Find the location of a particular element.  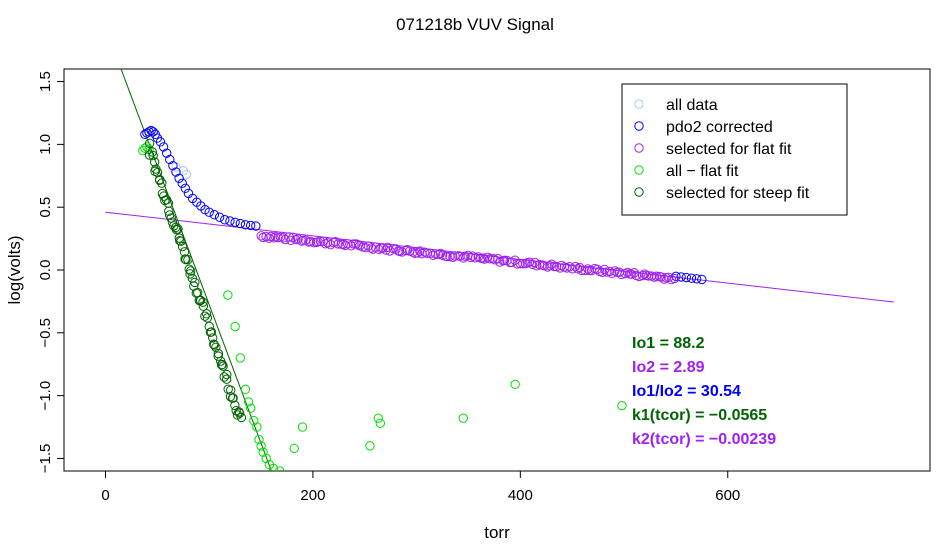

fit-annotation: Io1/Io2 = 30.54 is located at coordinates (686, 391).